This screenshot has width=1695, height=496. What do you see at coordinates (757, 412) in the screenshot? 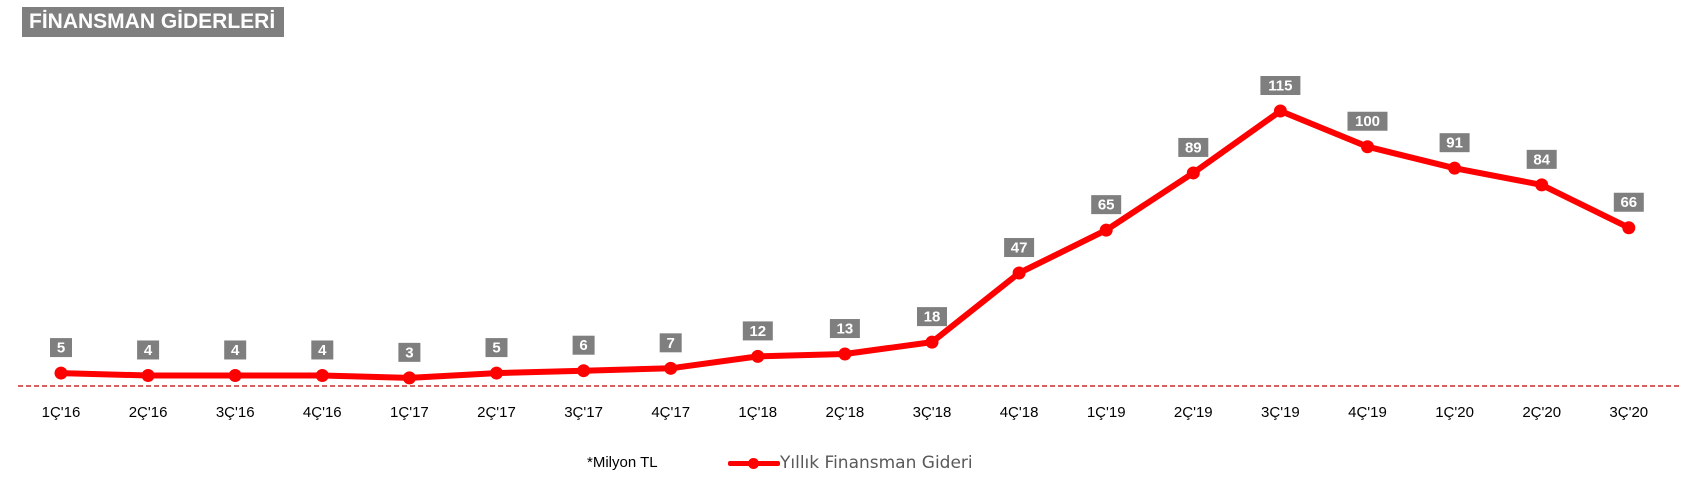
I see `x-tick-label: 1Ç'18` at bounding box center [757, 412].